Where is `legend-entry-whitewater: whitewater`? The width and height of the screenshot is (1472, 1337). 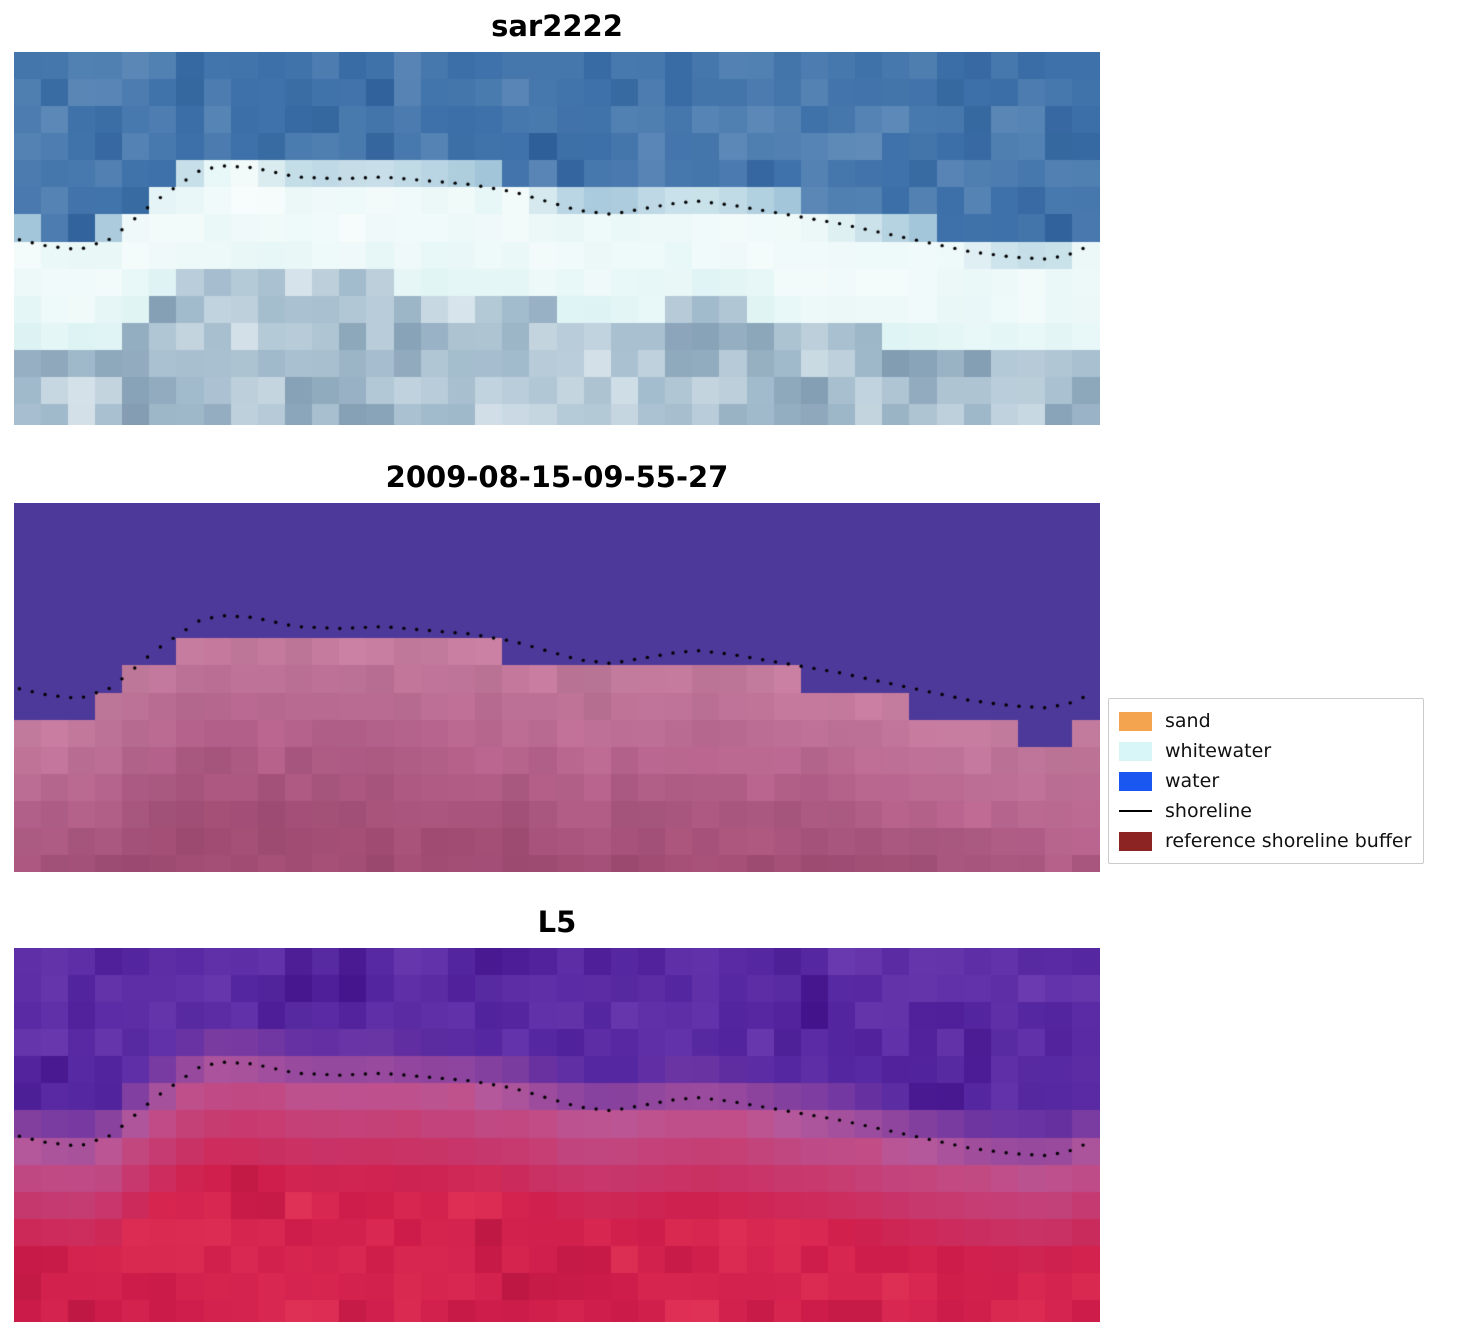
legend-entry-whitewater: whitewater is located at coordinates (1265, 751).